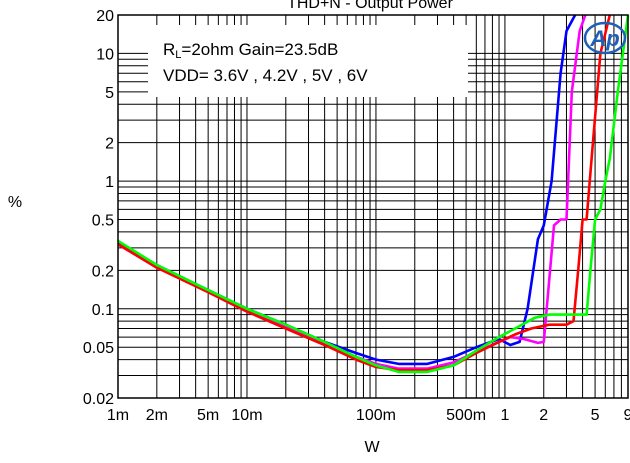 The height and width of the screenshot is (463, 630). What do you see at coordinates (372, 447) in the screenshot?
I see `x-axis-label: W` at bounding box center [372, 447].